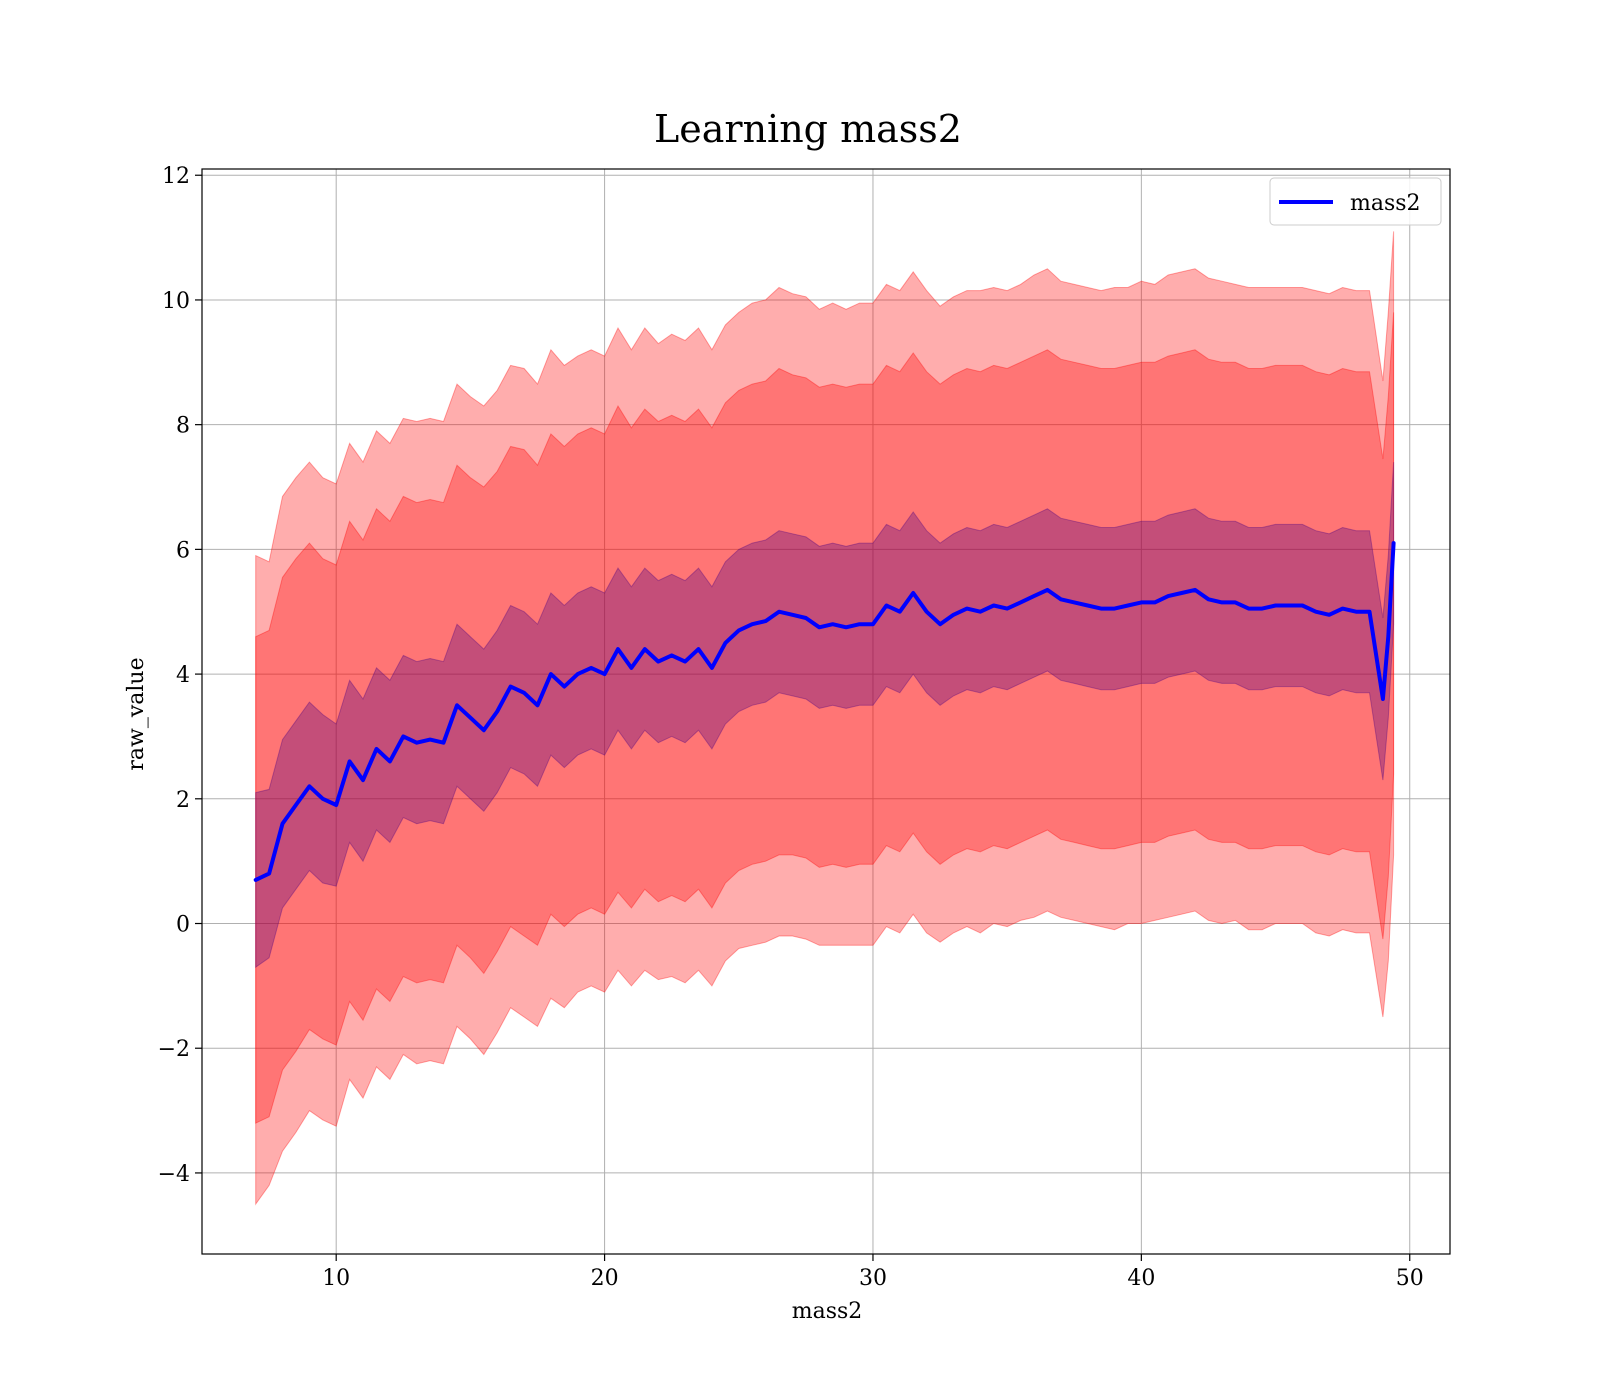  What do you see at coordinates (183, 426) in the screenshot?
I see `y-tick-label: 8` at bounding box center [183, 426].